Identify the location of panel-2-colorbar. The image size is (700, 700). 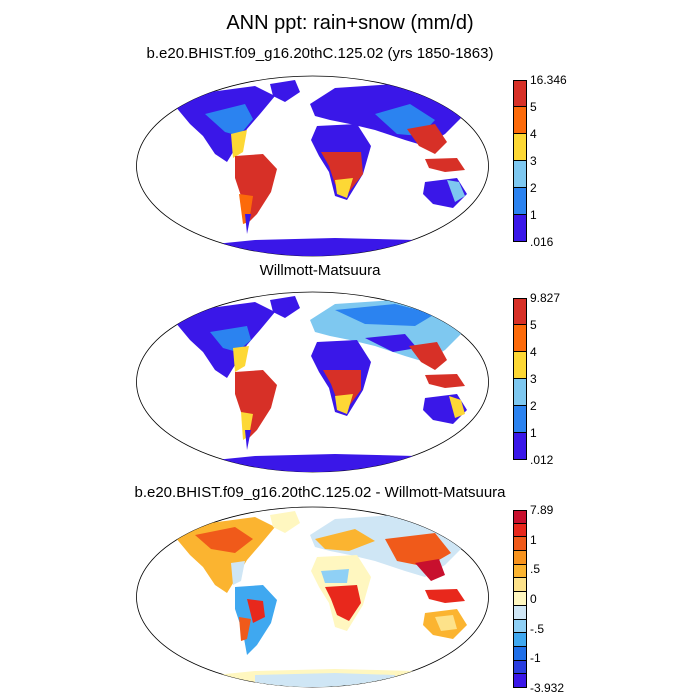
(520, 379).